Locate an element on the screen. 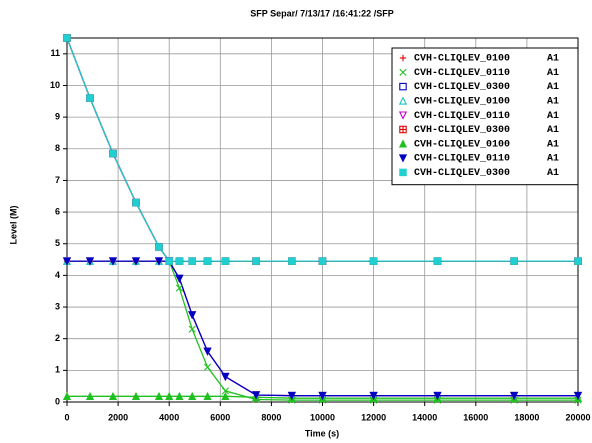 The image size is (592, 443). x-axis-label: Time (s) is located at coordinates (322, 433).